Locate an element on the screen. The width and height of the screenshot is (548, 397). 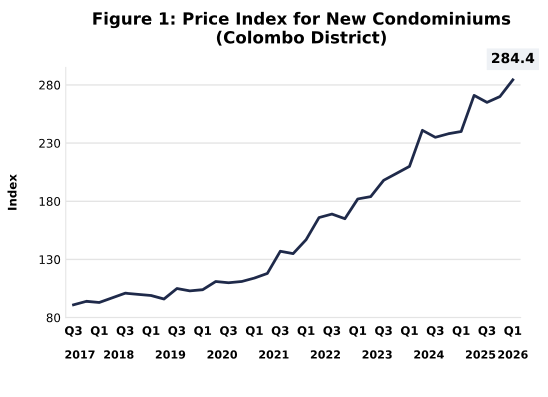
text: 2019 is located at coordinates (171, 354).